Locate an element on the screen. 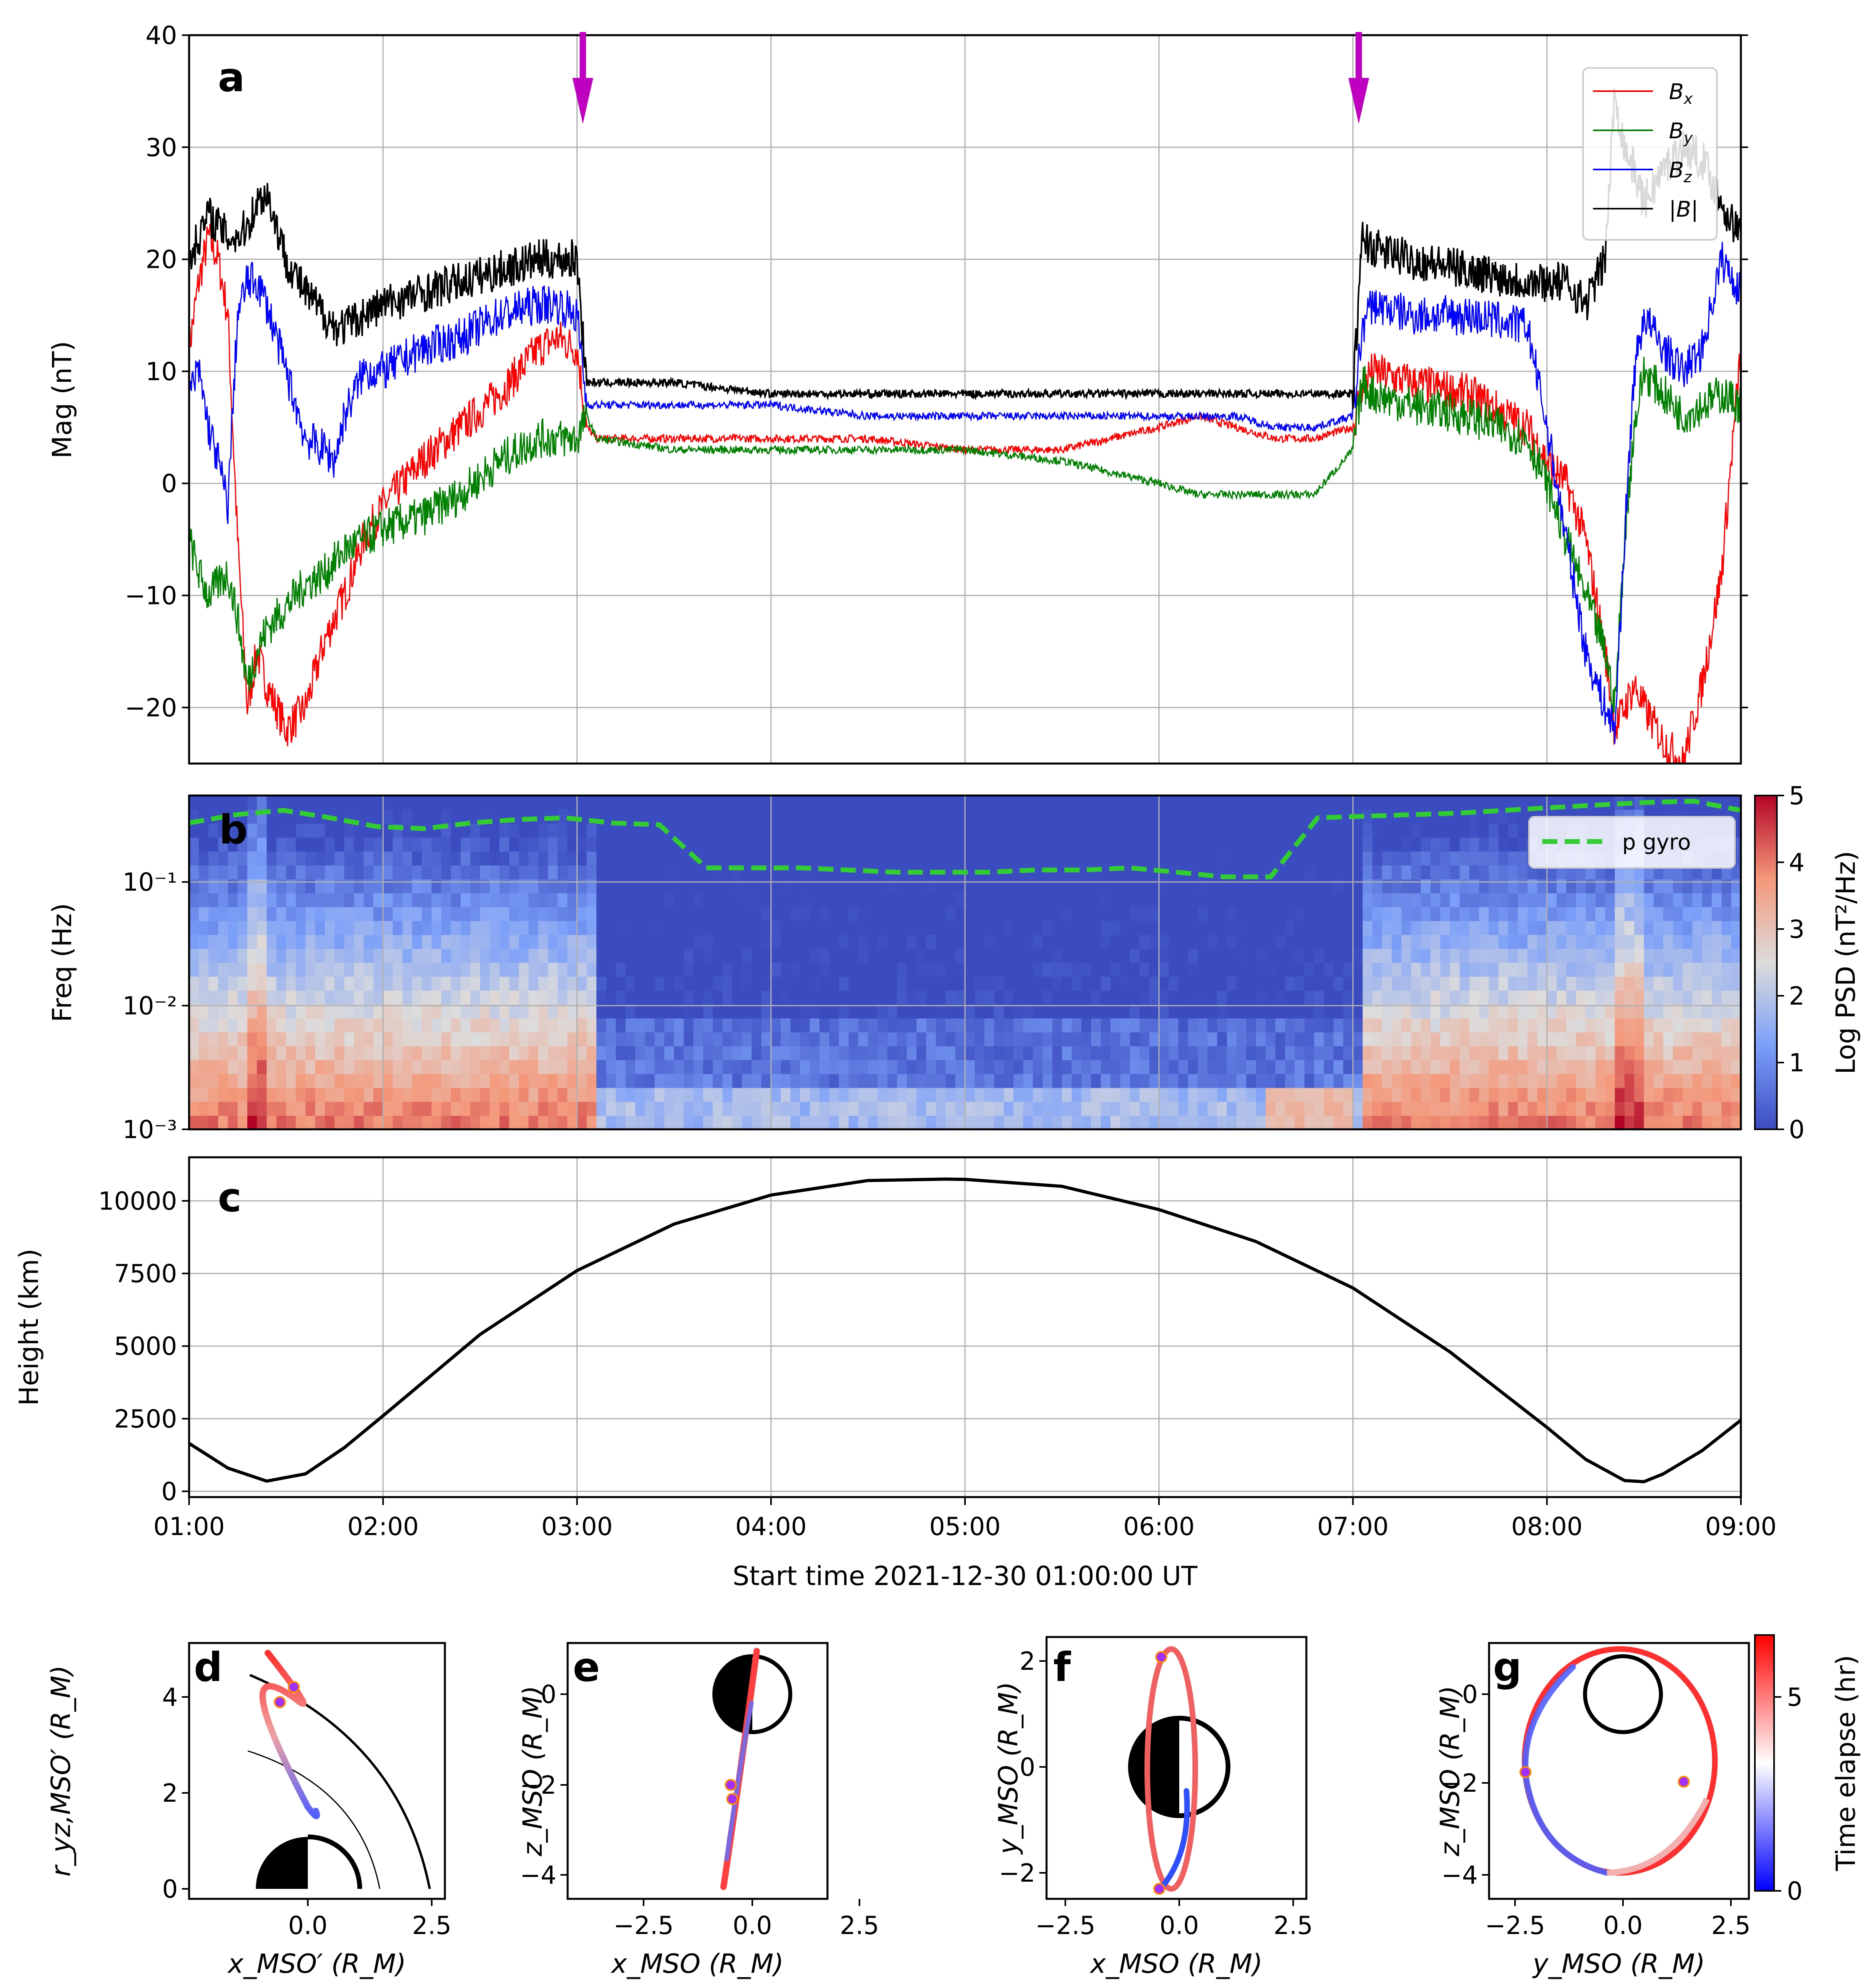 Image resolution: width=1876 pixels, height=1980 pixels. panel-g: g −2.5 0.0 2.50−2−4 50 Time elapse (hr) is located at coordinates (1651, 1787).